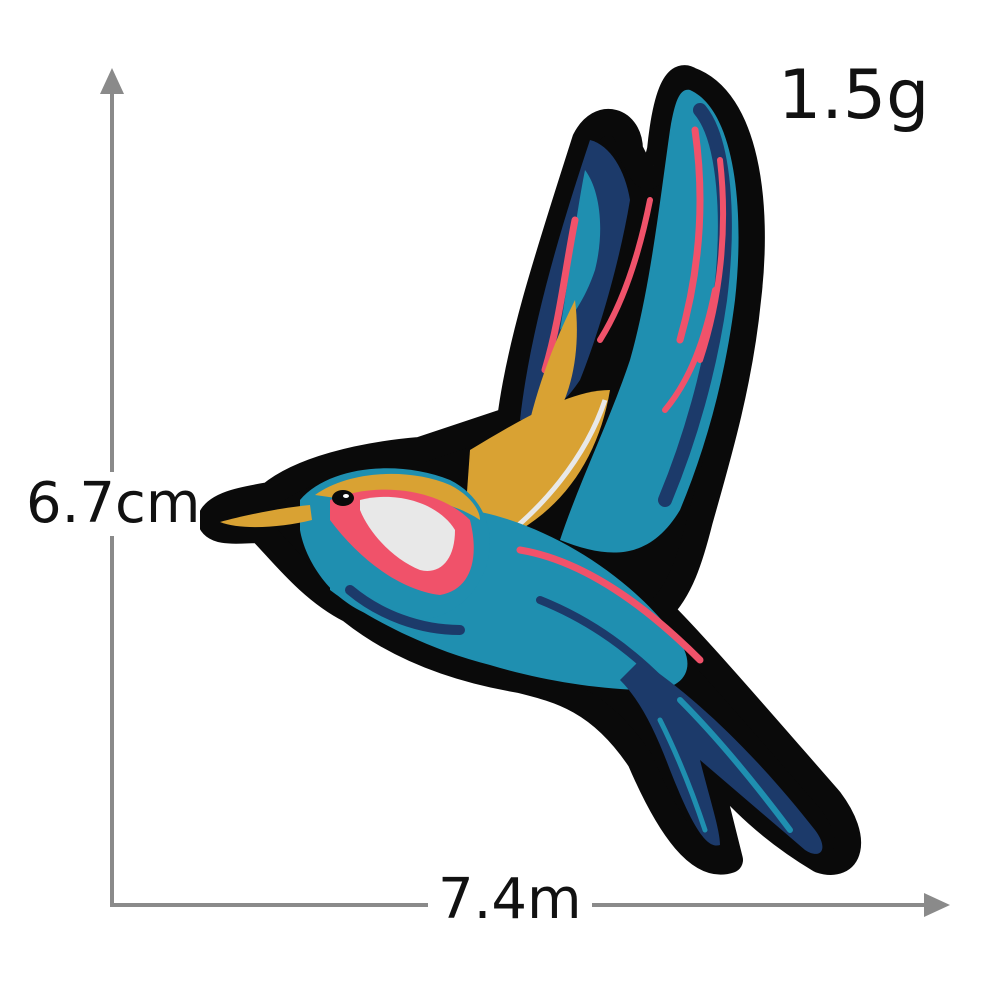 The width and height of the screenshot is (1000, 1004). Describe the element at coordinates (113, 503) in the screenshot. I see `height-dimension-label: 6.7cm` at that location.